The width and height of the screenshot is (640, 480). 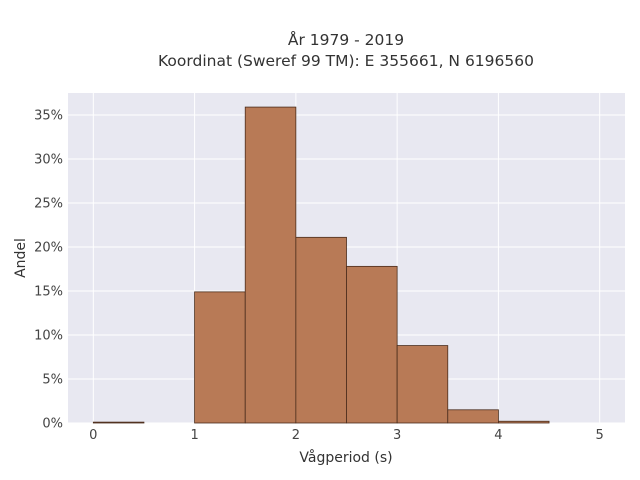 I want to click on x-tick-label-3: 3, so click(x=397, y=435).